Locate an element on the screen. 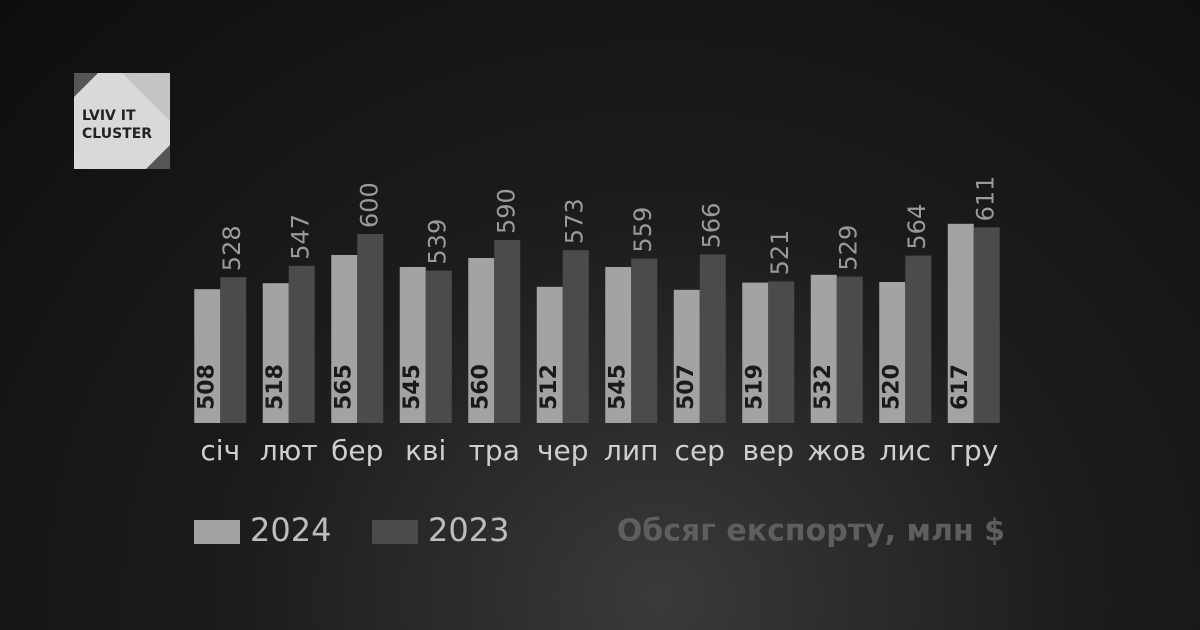 The width and height of the screenshot is (1200, 630). value-label: 547 is located at coordinates (301, 237).